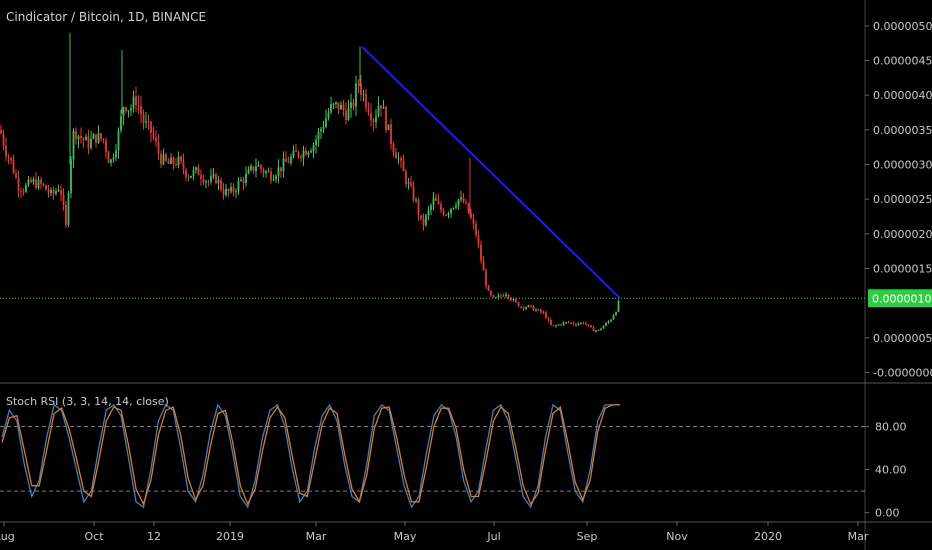  I want to click on stoch-k-line, so click(310, 456).